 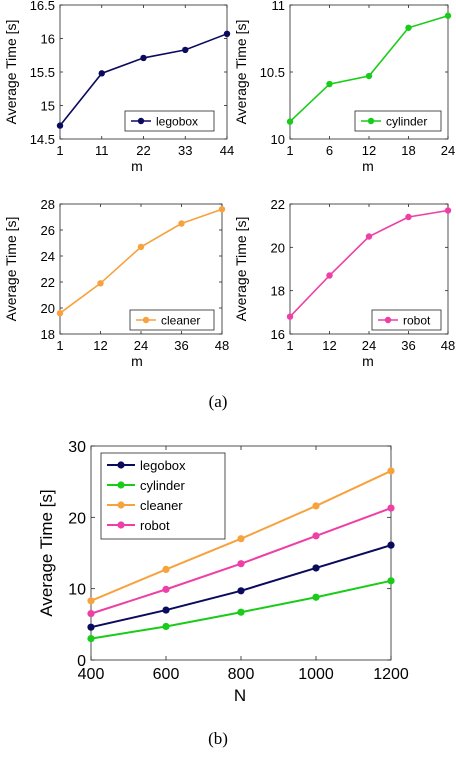 I want to click on y-tick-label: 26, so click(x=48, y=230).